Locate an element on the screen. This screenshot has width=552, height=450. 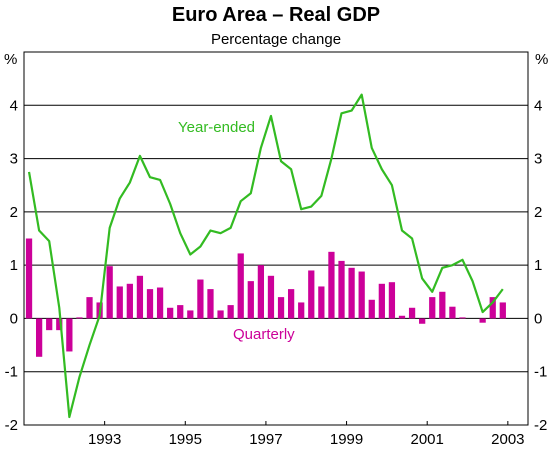
chart-title: Euro Area – Real GDP is located at coordinates (276, 15).